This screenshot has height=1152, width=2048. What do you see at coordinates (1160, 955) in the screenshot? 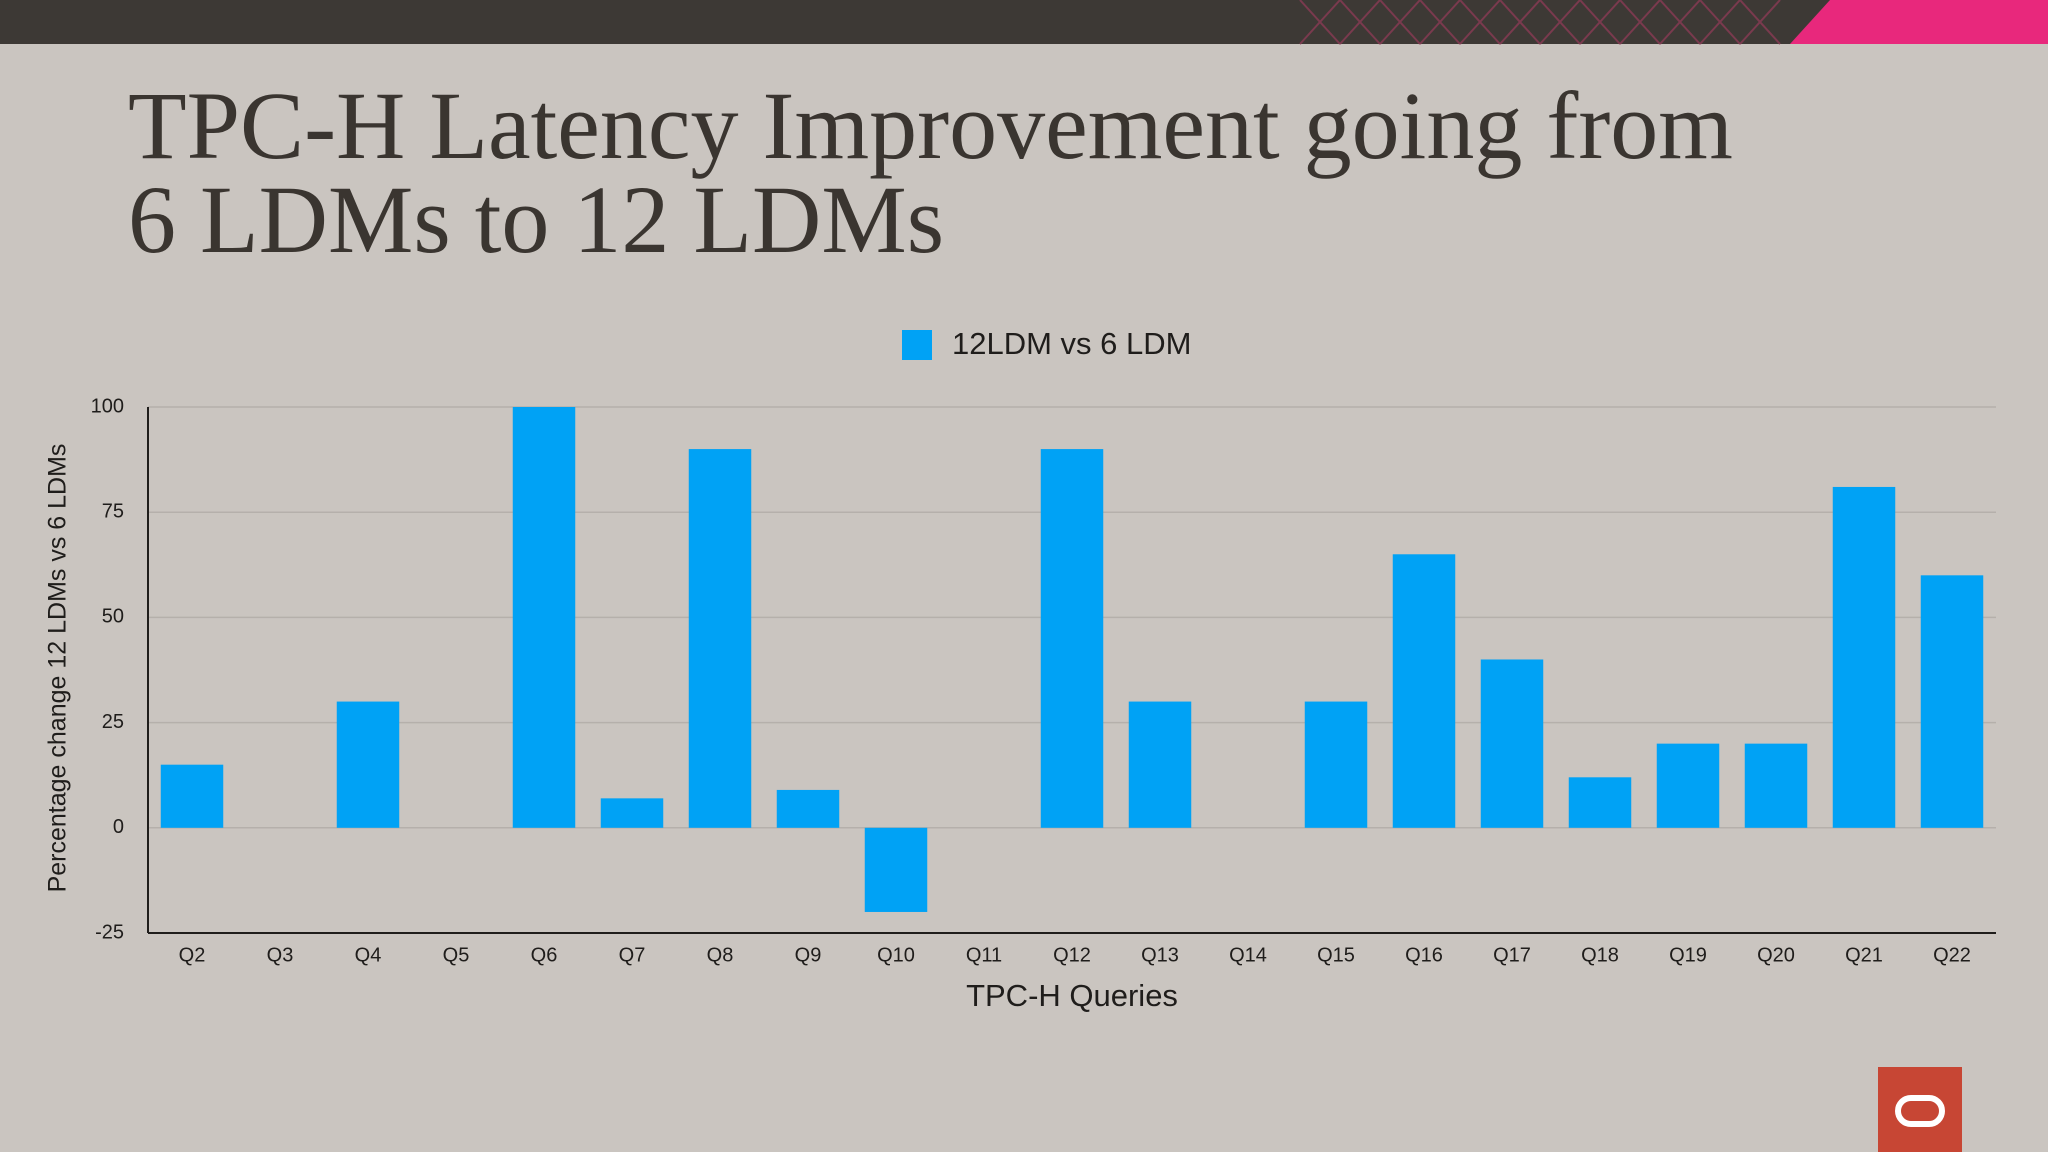
I see `x-tick-label: Q13` at bounding box center [1160, 955].